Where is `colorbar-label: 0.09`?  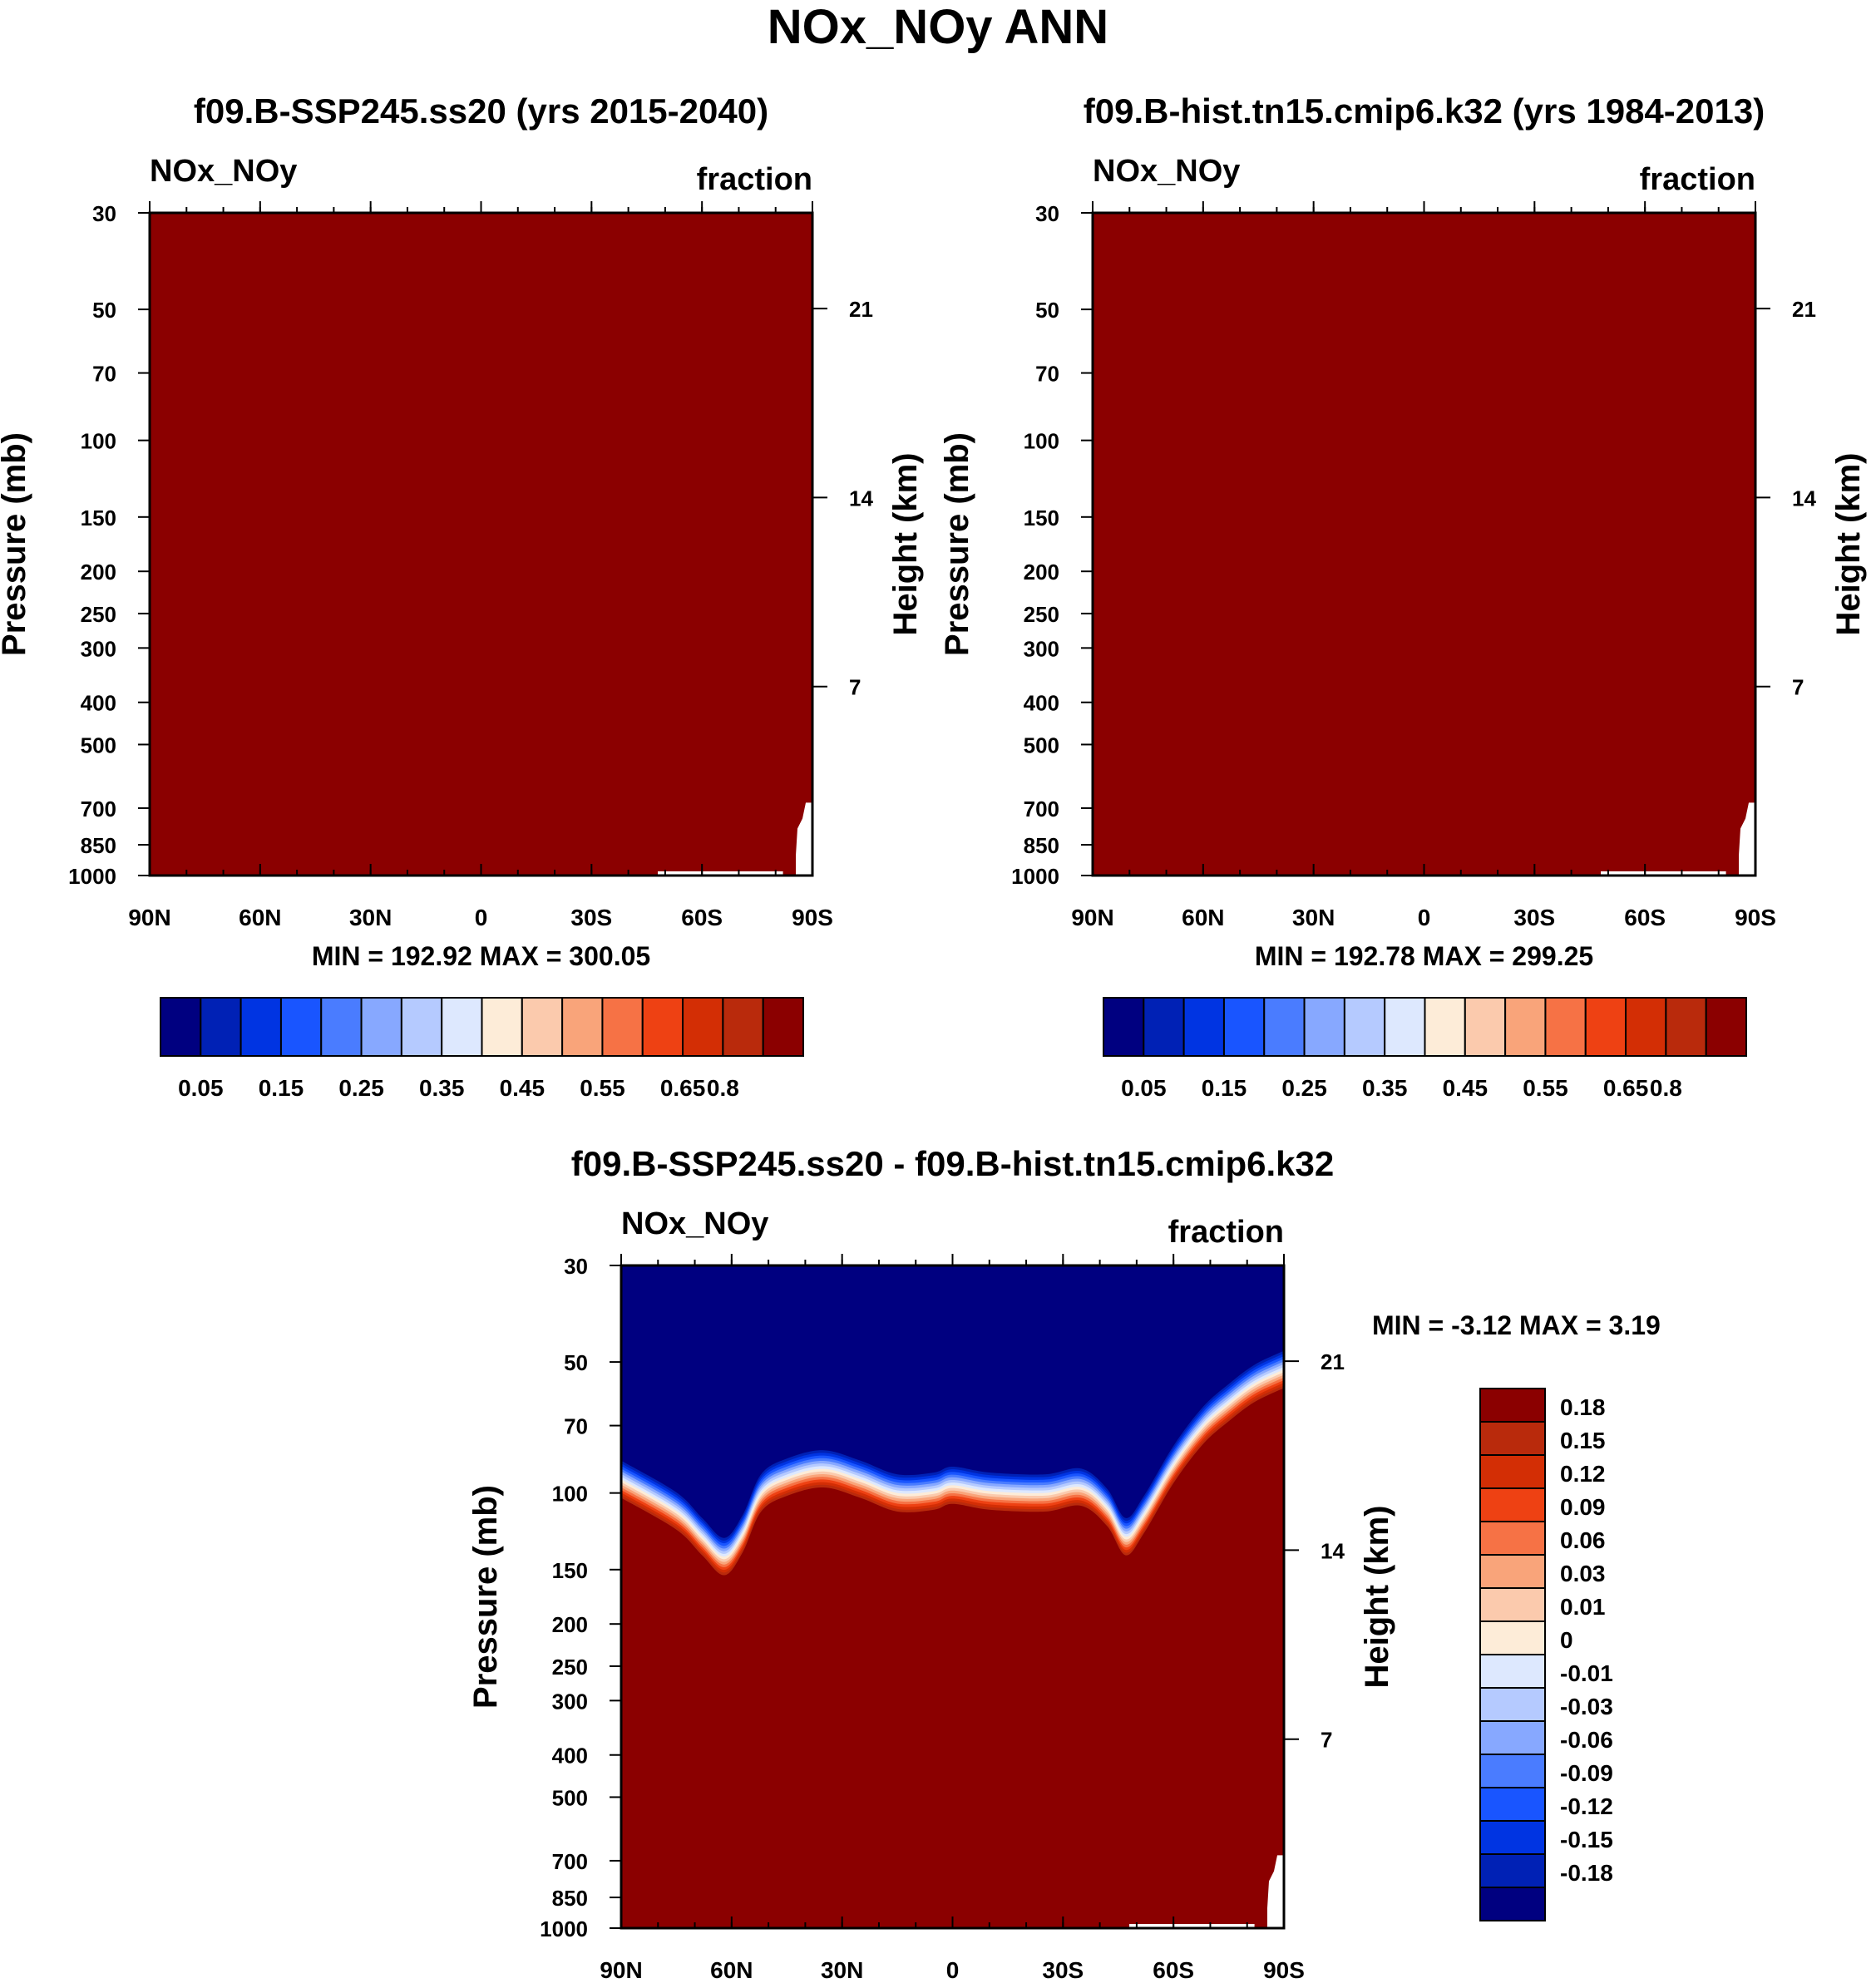
colorbar-label: 0.09 is located at coordinates (1583, 1507).